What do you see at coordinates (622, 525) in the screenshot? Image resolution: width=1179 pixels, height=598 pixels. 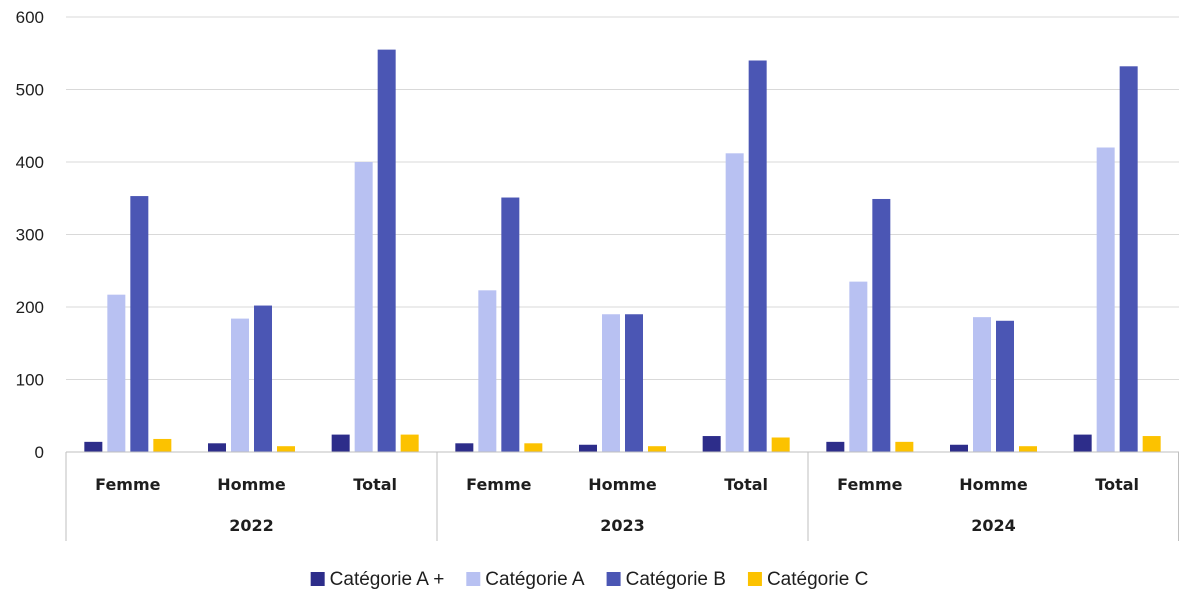 I see `x-group-label: 2023` at bounding box center [622, 525].